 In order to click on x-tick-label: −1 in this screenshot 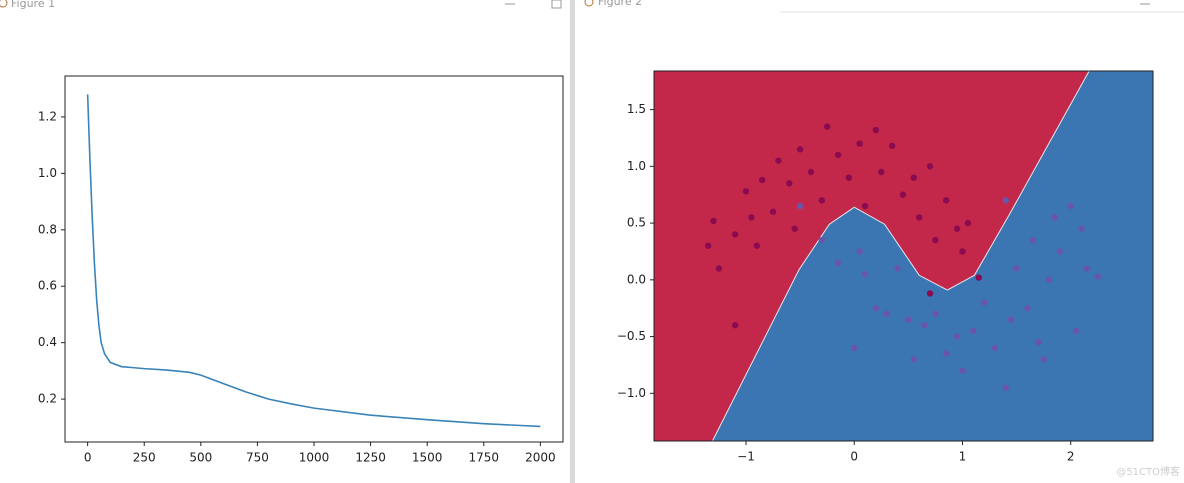, I will do `click(746, 457)`.